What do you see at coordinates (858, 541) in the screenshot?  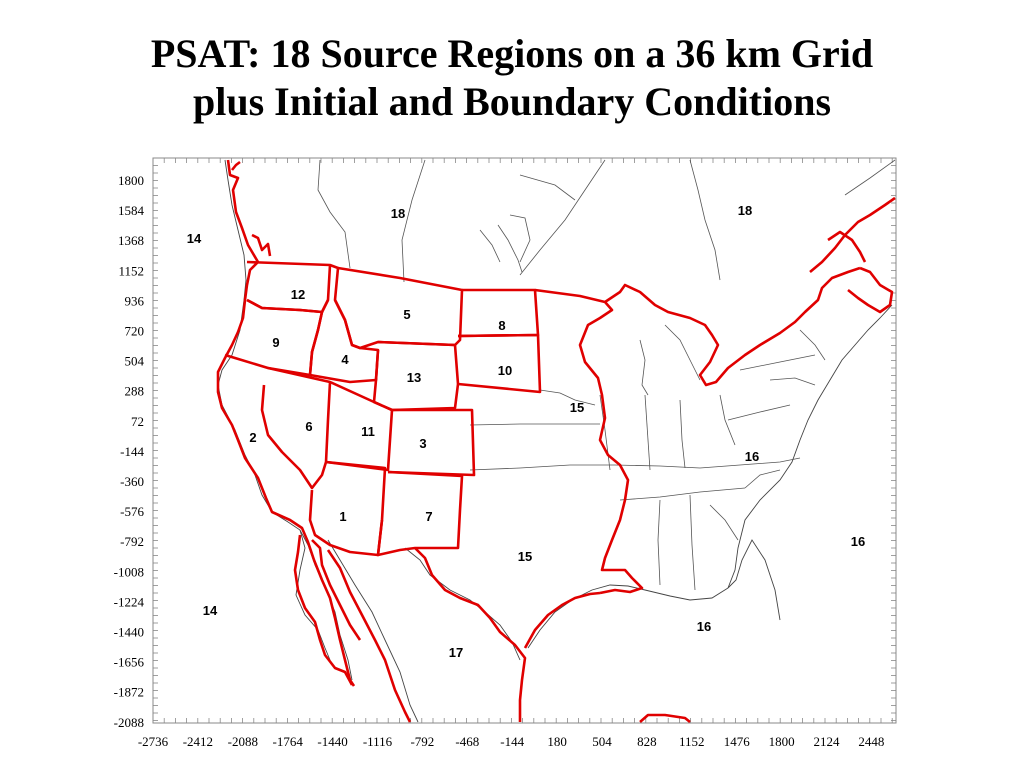 I see `region-label-16b: 16` at bounding box center [858, 541].